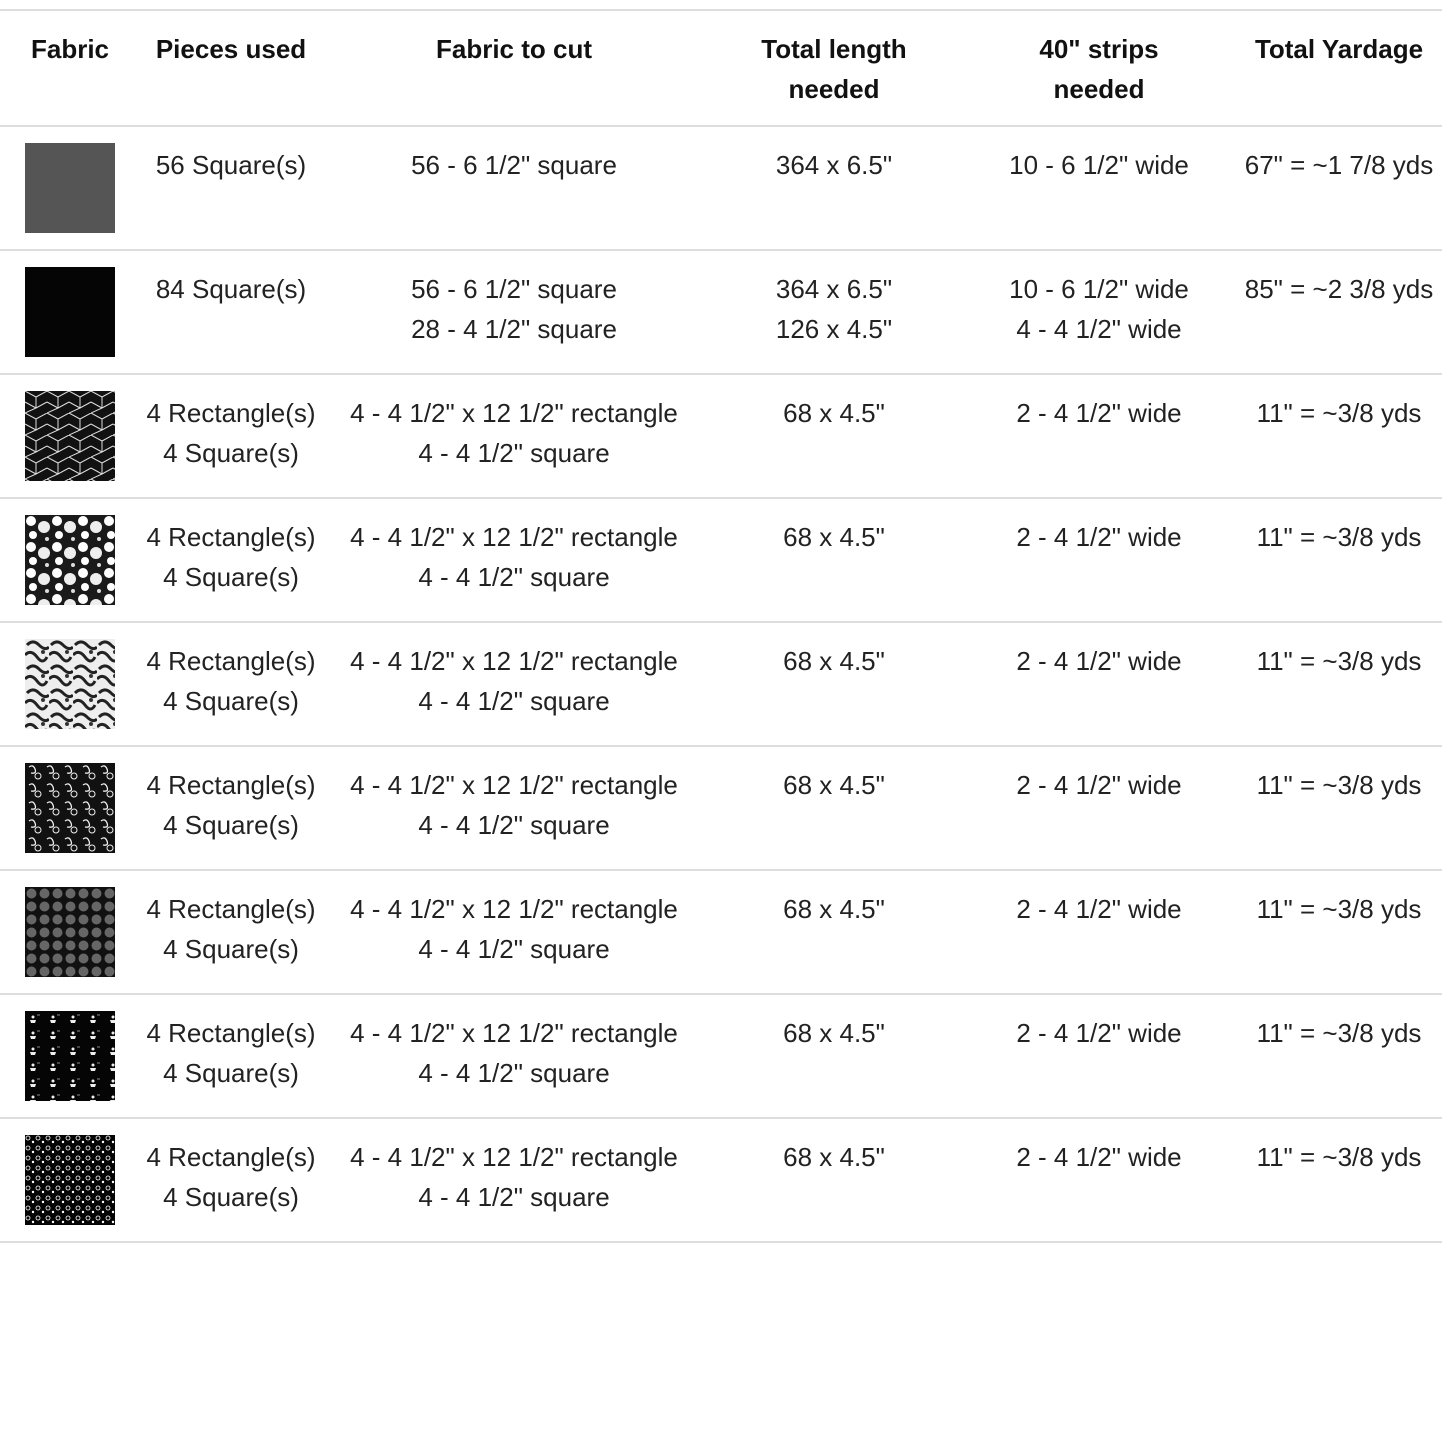 Image resolution: width=1442 pixels, height=1443 pixels. I want to click on yardage-text: 85" = ~2 3/8 yds, so click(1339, 289).